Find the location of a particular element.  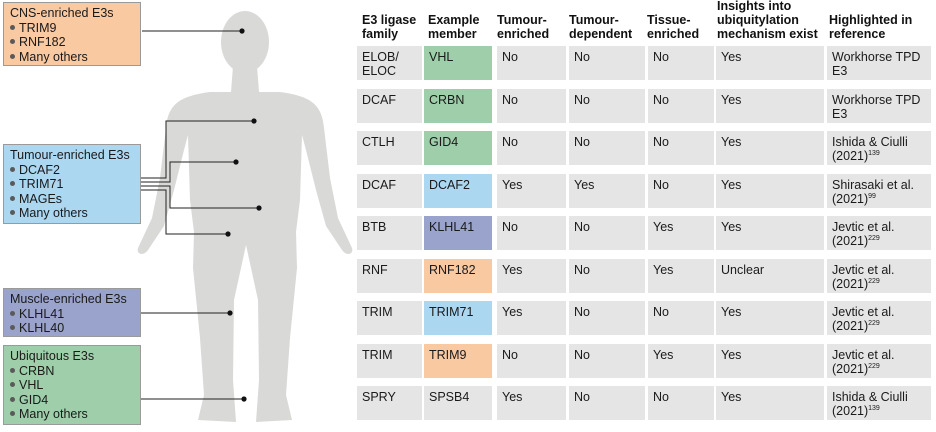

header-tumour-enriched: Tumour-enriched is located at coordinates (523, 27).